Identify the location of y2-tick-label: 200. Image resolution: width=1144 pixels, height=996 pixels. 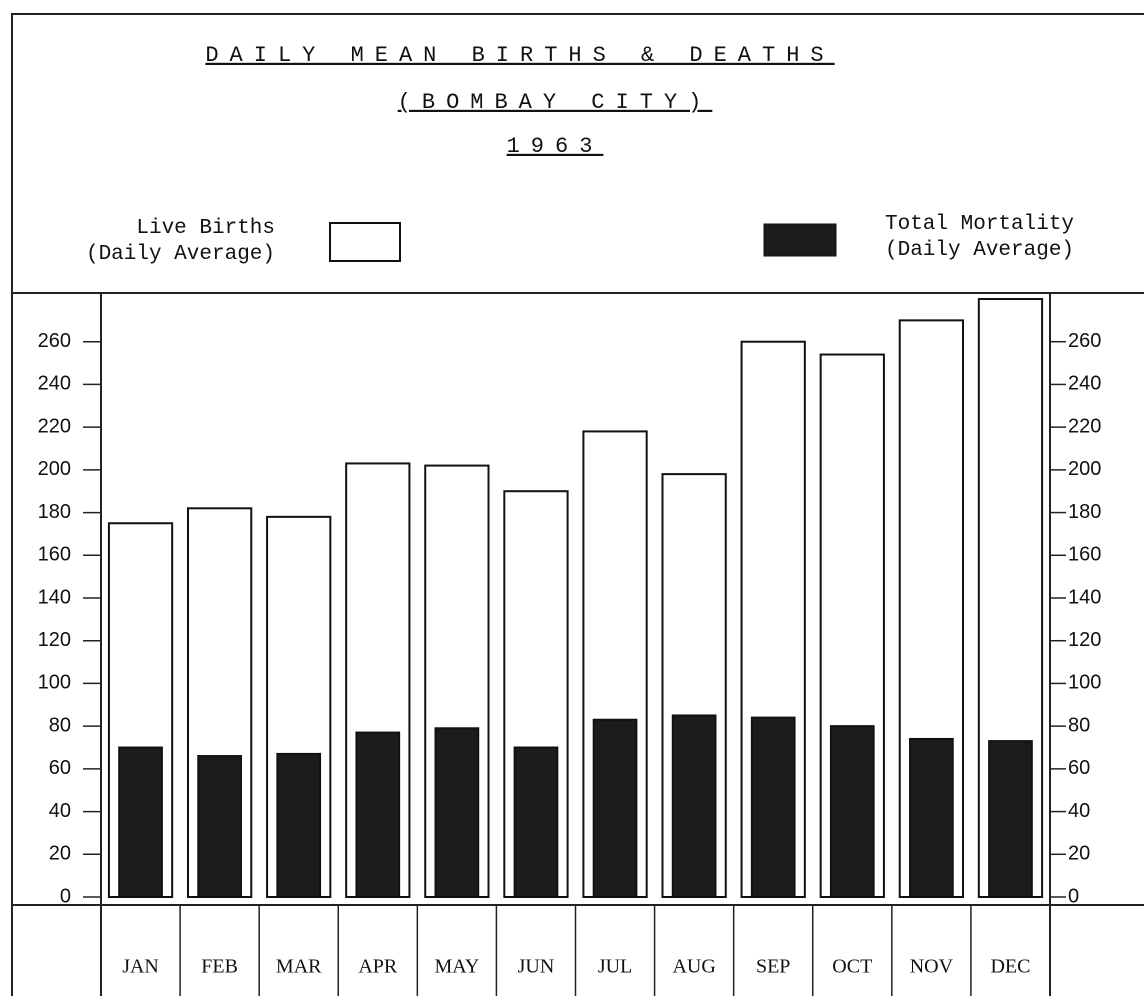
(1084, 469).